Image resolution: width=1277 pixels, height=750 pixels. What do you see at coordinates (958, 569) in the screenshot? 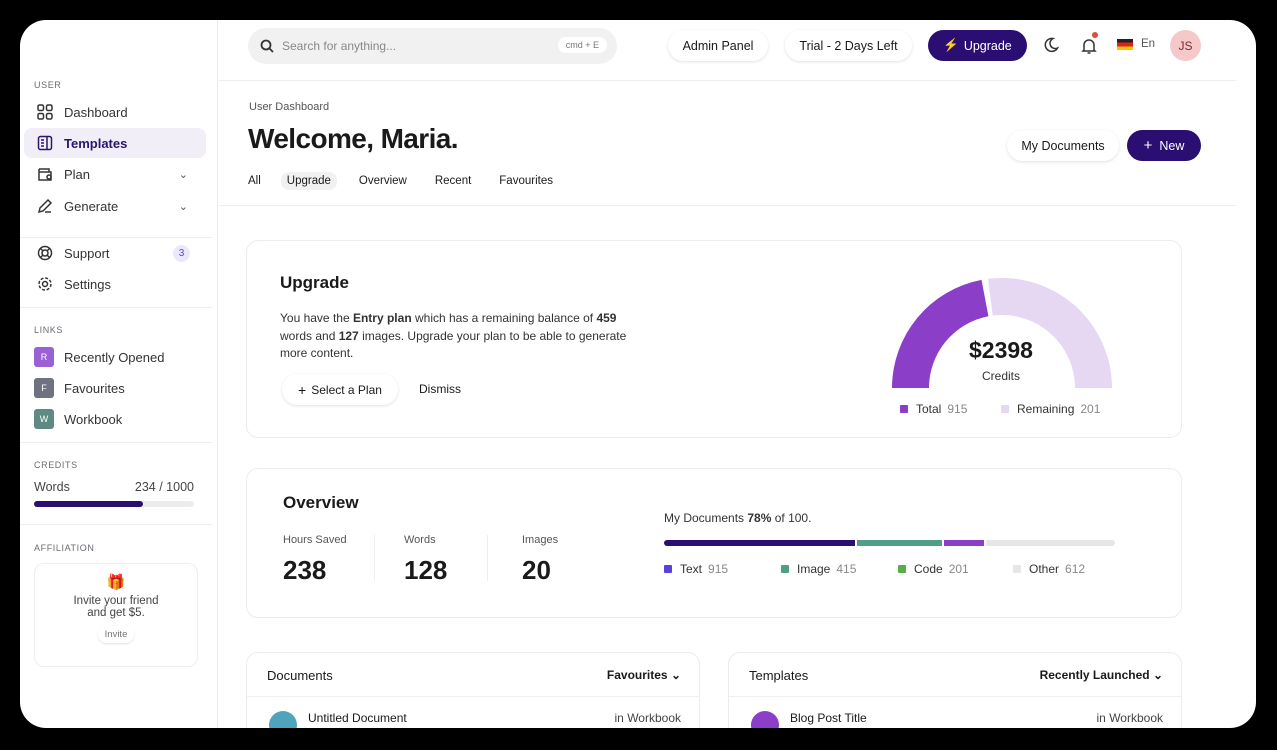
I see `legend-value: 201` at bounding box center [958, 569].